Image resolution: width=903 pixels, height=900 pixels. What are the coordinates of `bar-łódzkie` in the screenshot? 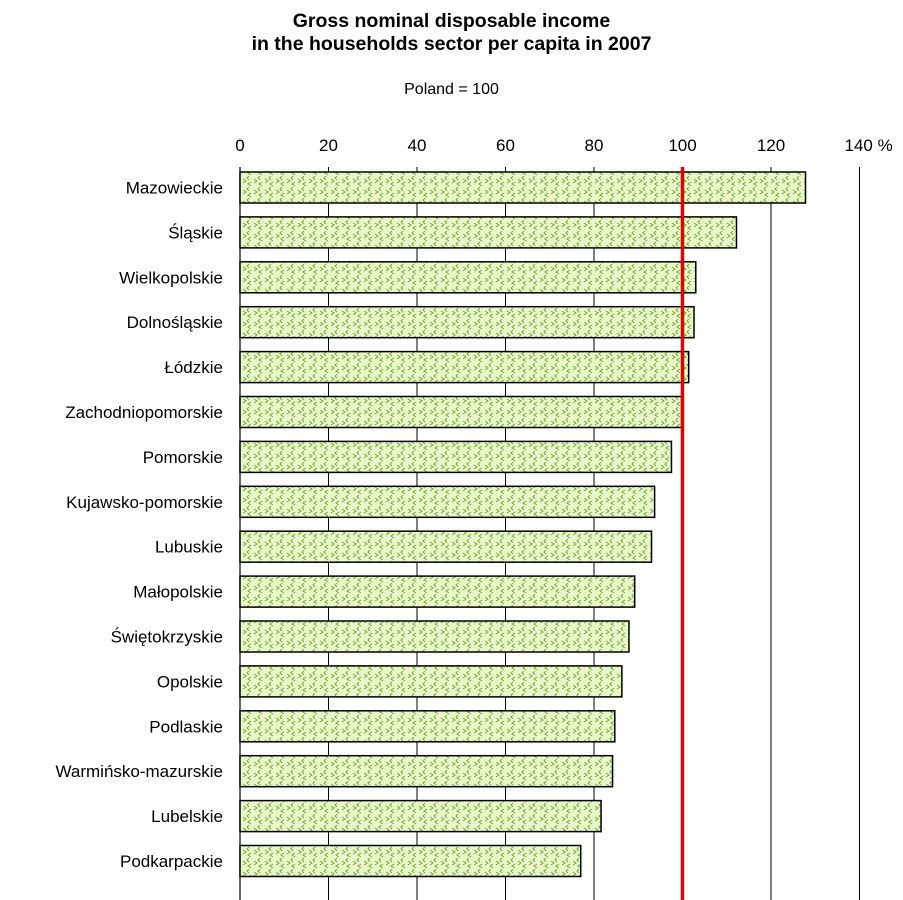 It's located at (464, 367).